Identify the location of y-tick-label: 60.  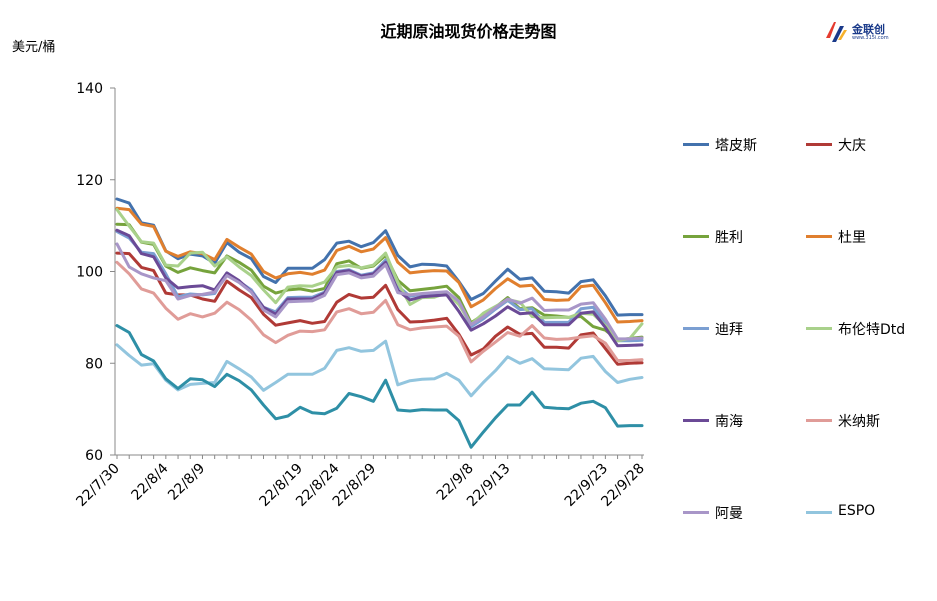
(94, 456).